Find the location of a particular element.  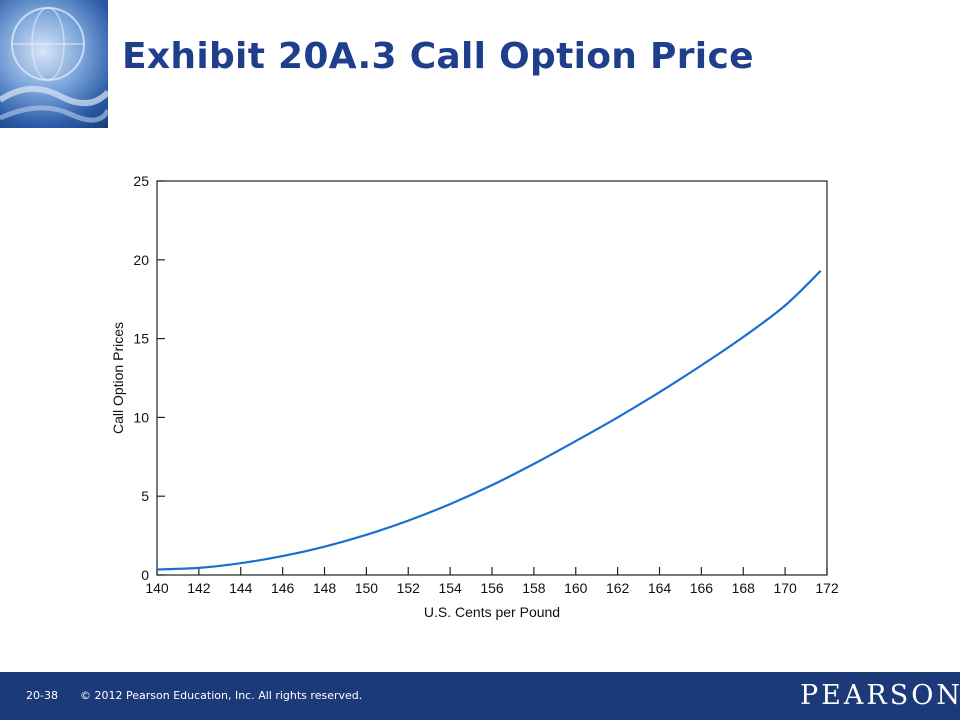

y-tick-label: 0 is located at coordinates (145, 575).